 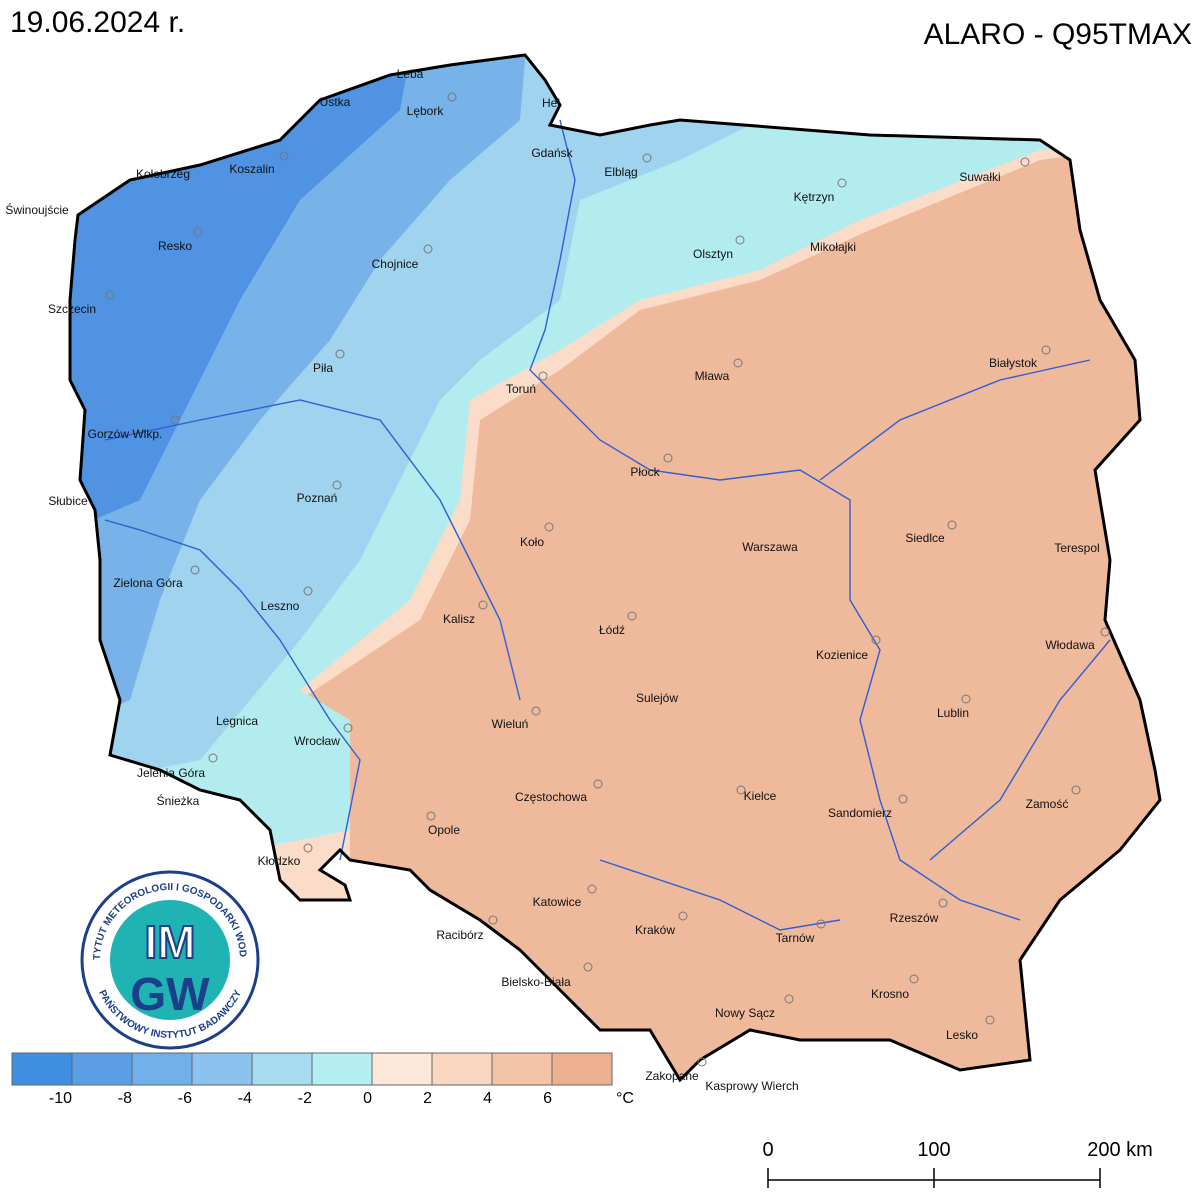 I want to click on scale-bar: 0 100 200 km, so click(x=957, y=1163).